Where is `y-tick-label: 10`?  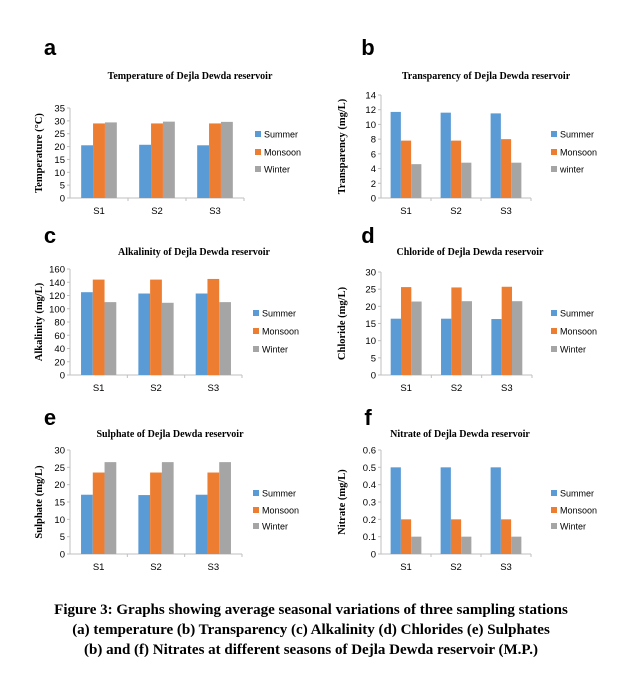 y-tick-label: 10 is located at coordinates (370, 125).